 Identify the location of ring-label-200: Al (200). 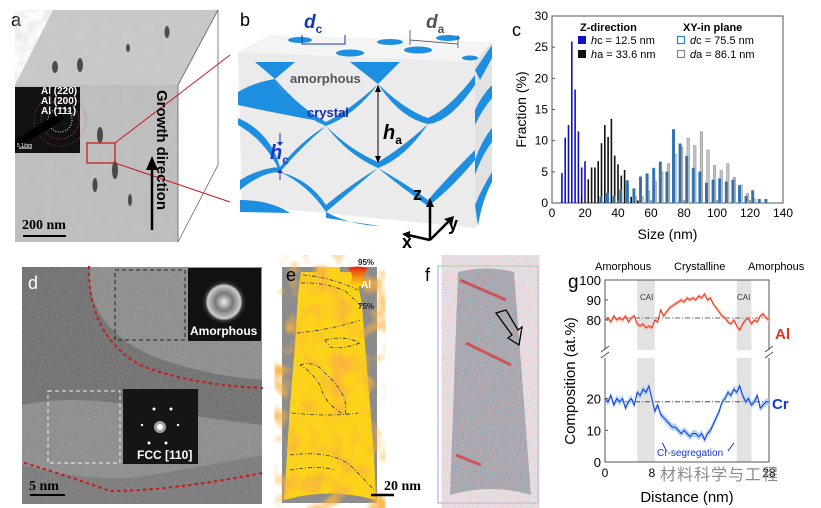
(59, 101).